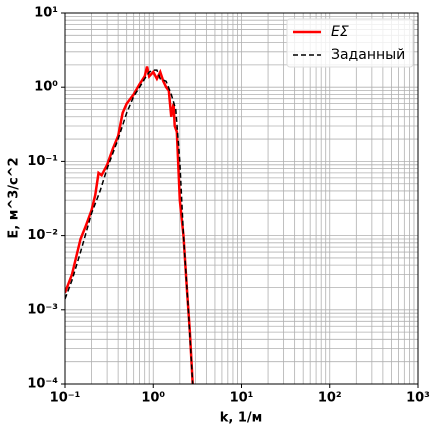 Image resolution: width=432 pixels, height=432 pixels. I want to click on x-tick-label: 10⁰, so click(153, 398).